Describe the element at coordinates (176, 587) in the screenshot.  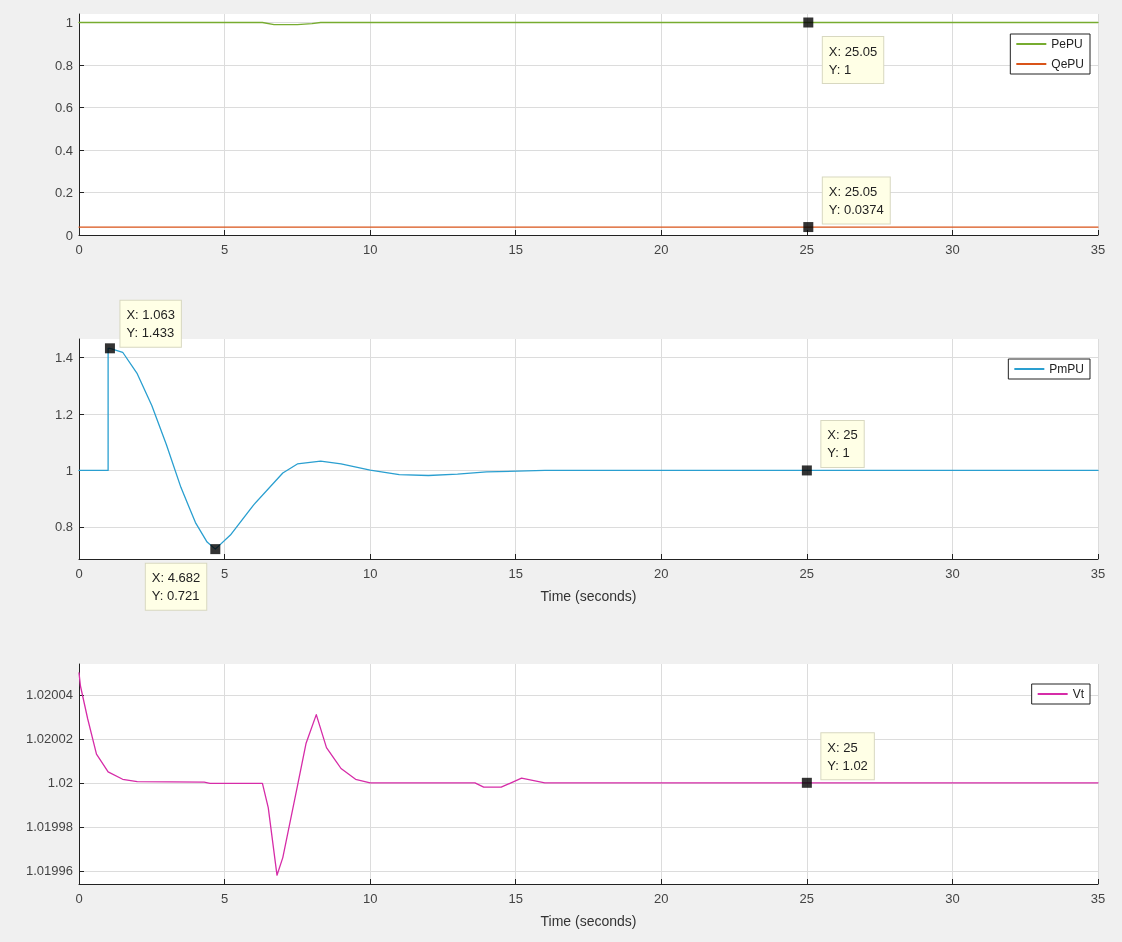
I see `annotation: X: 4.682 Y: 0.721` at that location.